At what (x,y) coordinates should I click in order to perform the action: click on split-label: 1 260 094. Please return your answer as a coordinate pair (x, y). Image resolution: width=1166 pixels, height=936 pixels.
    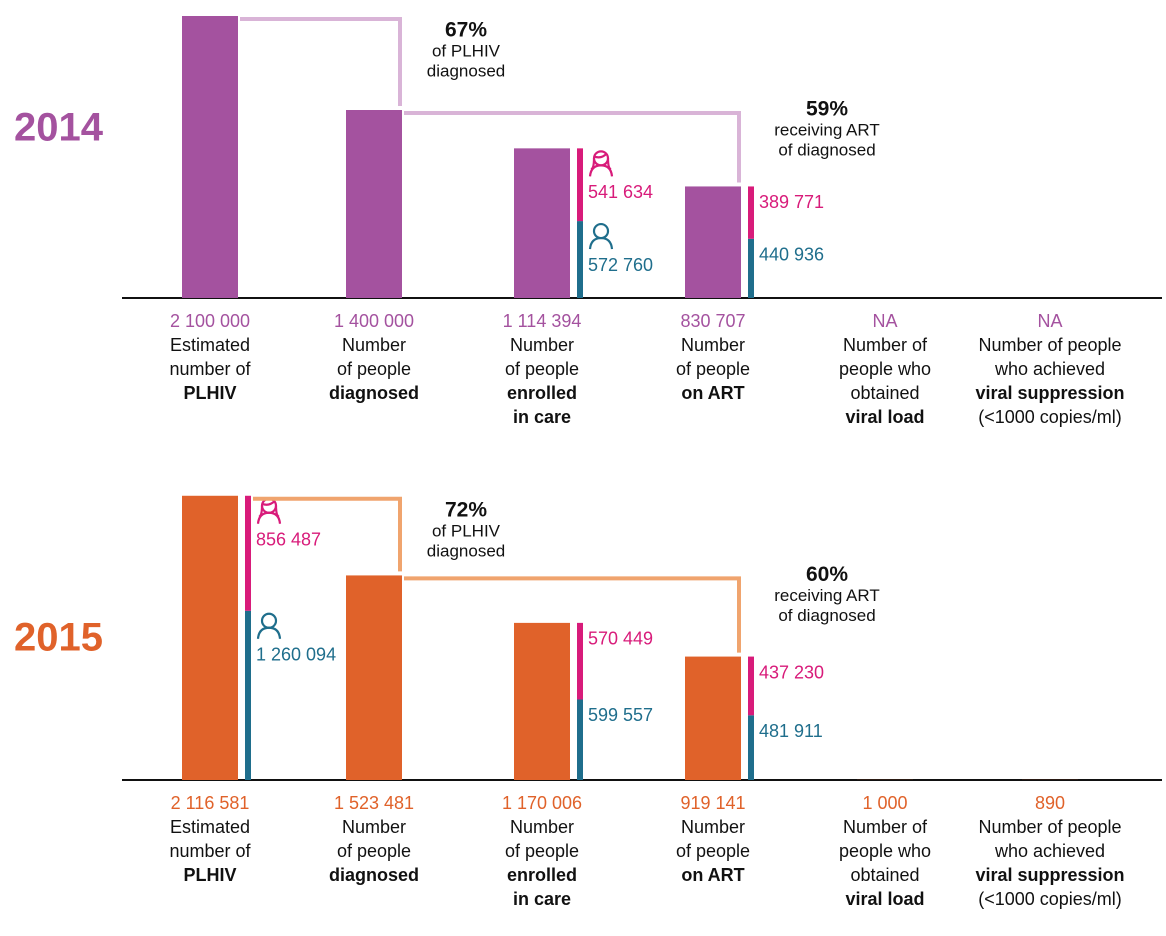
    Looking at the image, I should click on (296, 655).